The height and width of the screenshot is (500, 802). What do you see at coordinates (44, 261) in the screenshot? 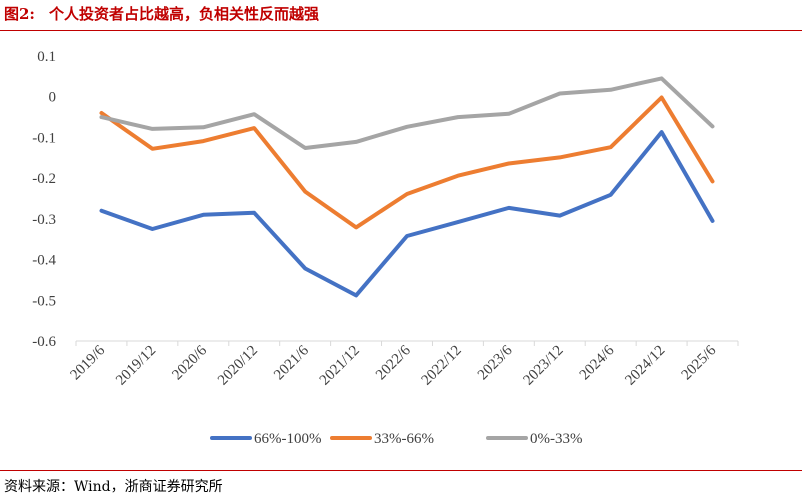
I see `y-tick-label: -0.4` at bounding box center [44, 261].